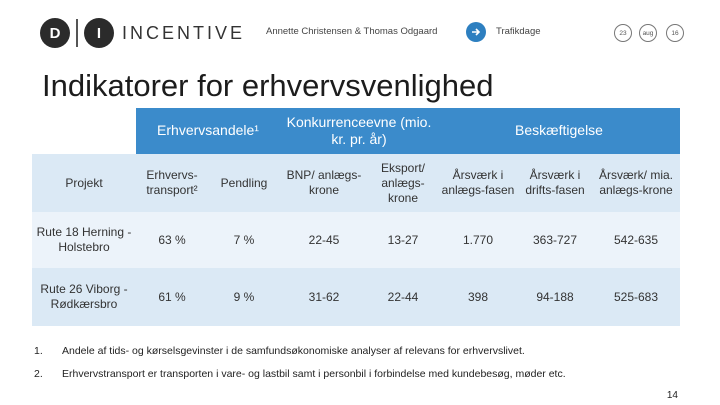 This screenshot has height=405, width=720. I want to click on date-year-badge: 16, so click(675, 33).